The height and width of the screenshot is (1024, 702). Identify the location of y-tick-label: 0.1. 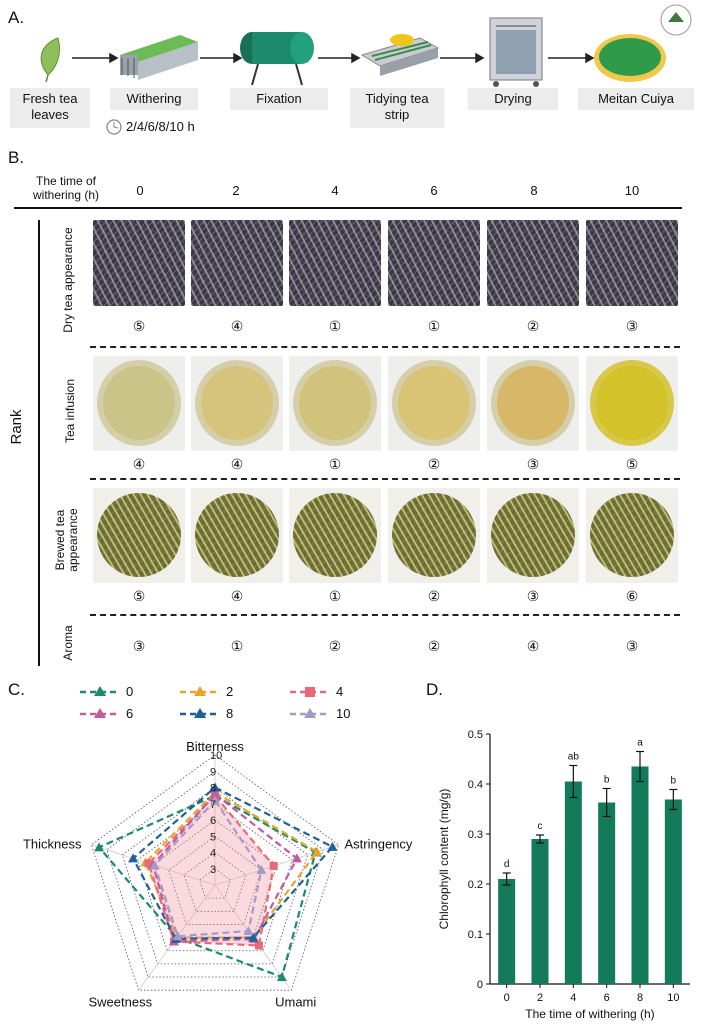
(475, 935).